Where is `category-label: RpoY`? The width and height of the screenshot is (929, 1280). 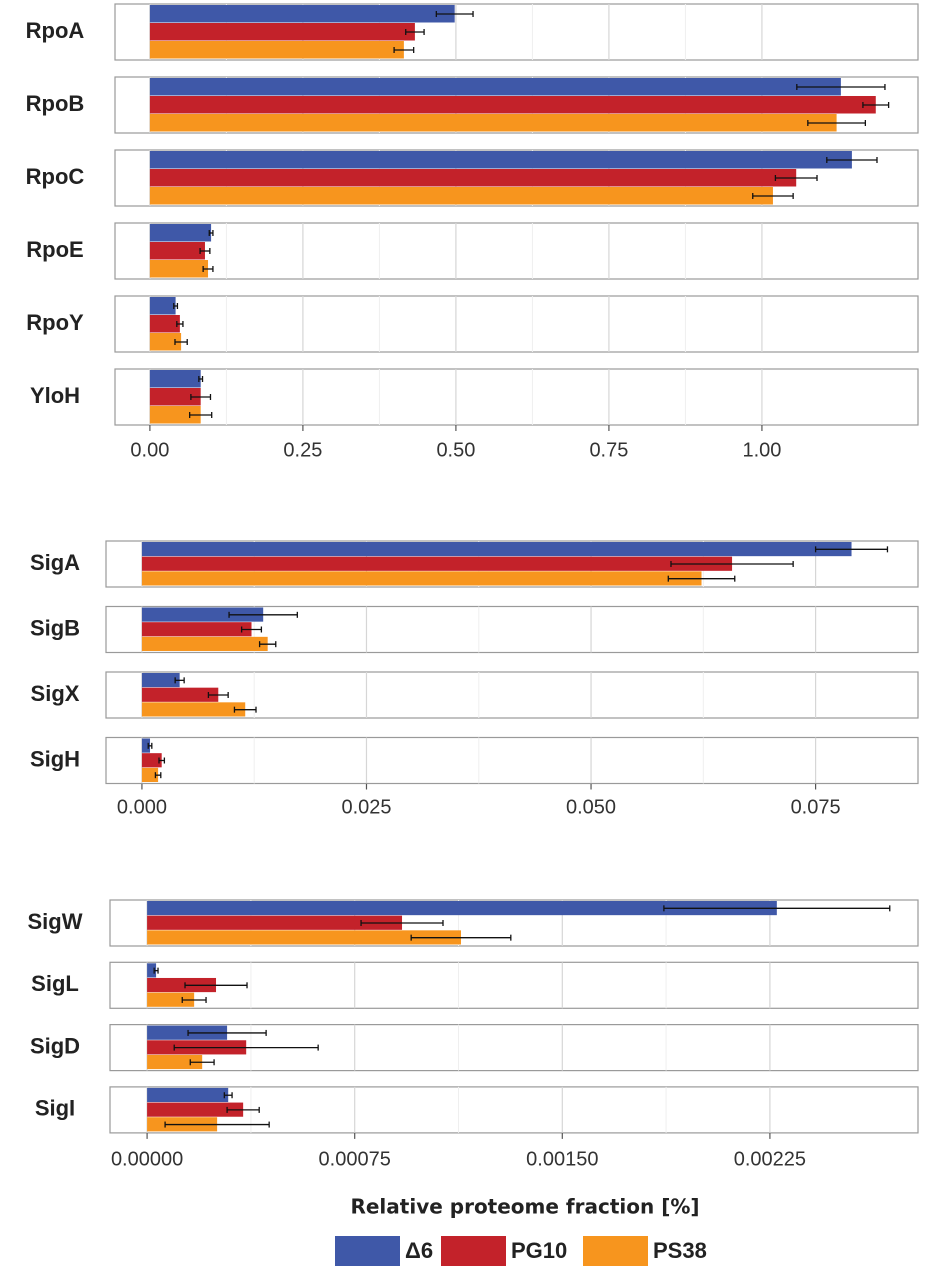 category-label: RpoY is located at coordinates (55, 322).